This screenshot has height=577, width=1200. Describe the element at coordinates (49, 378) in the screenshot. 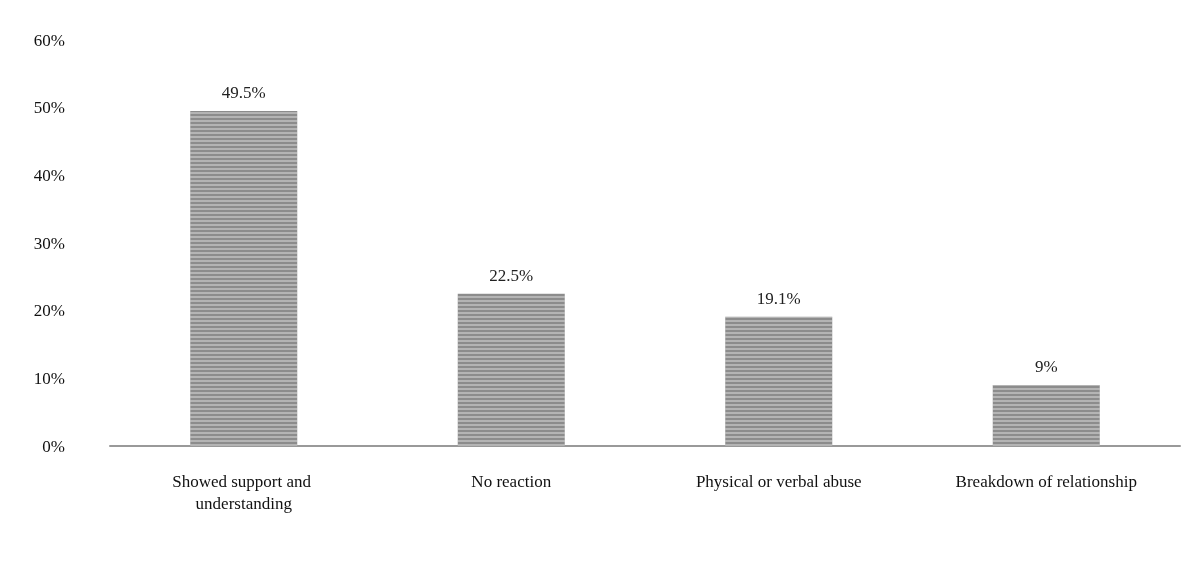

I see `y-tick-label: 10%` at that location.